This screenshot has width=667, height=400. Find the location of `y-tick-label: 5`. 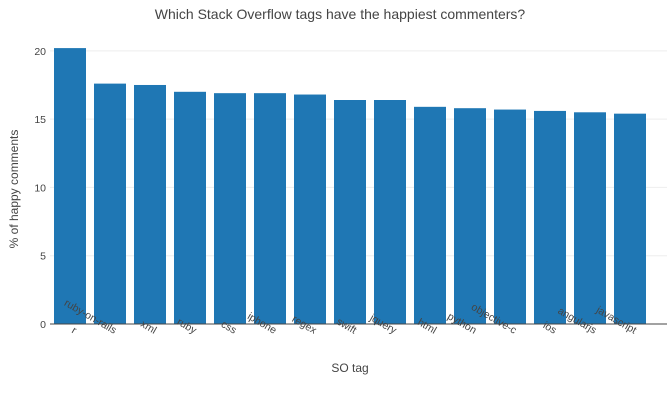

y-tick-label: 5 is located at coordinates (43, 257).